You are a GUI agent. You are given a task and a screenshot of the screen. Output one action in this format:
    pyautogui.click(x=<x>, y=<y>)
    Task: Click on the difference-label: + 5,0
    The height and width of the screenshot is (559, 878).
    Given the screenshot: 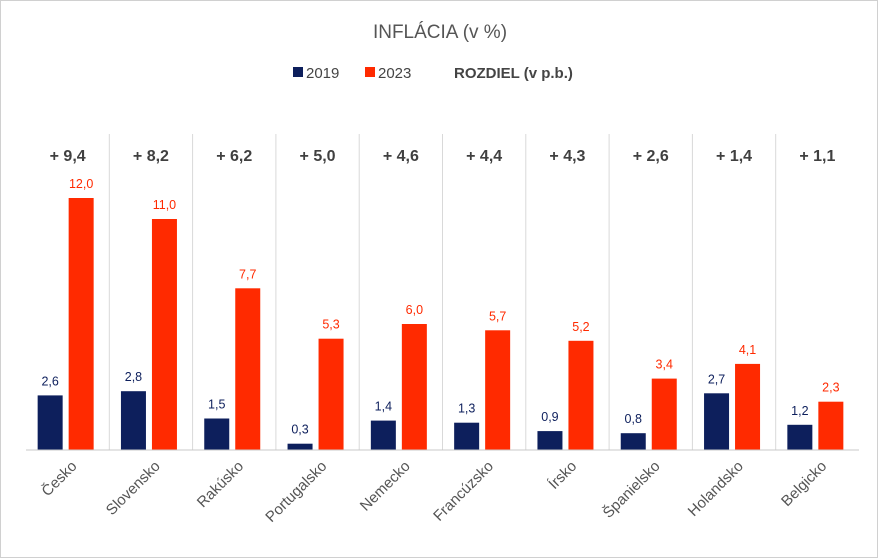 What is the action you would take?
    pyautogui.click(x=318, y=156)
    